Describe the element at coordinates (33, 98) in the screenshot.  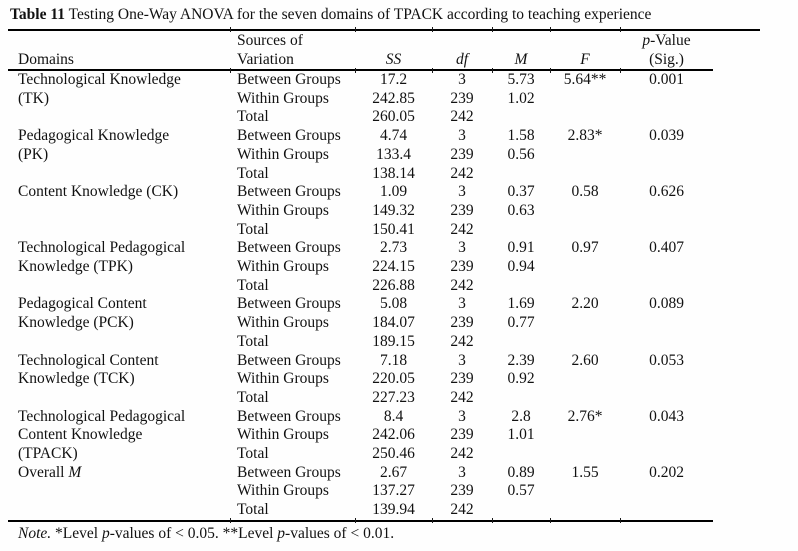
I see `domain-cell: (TK)` at that location.